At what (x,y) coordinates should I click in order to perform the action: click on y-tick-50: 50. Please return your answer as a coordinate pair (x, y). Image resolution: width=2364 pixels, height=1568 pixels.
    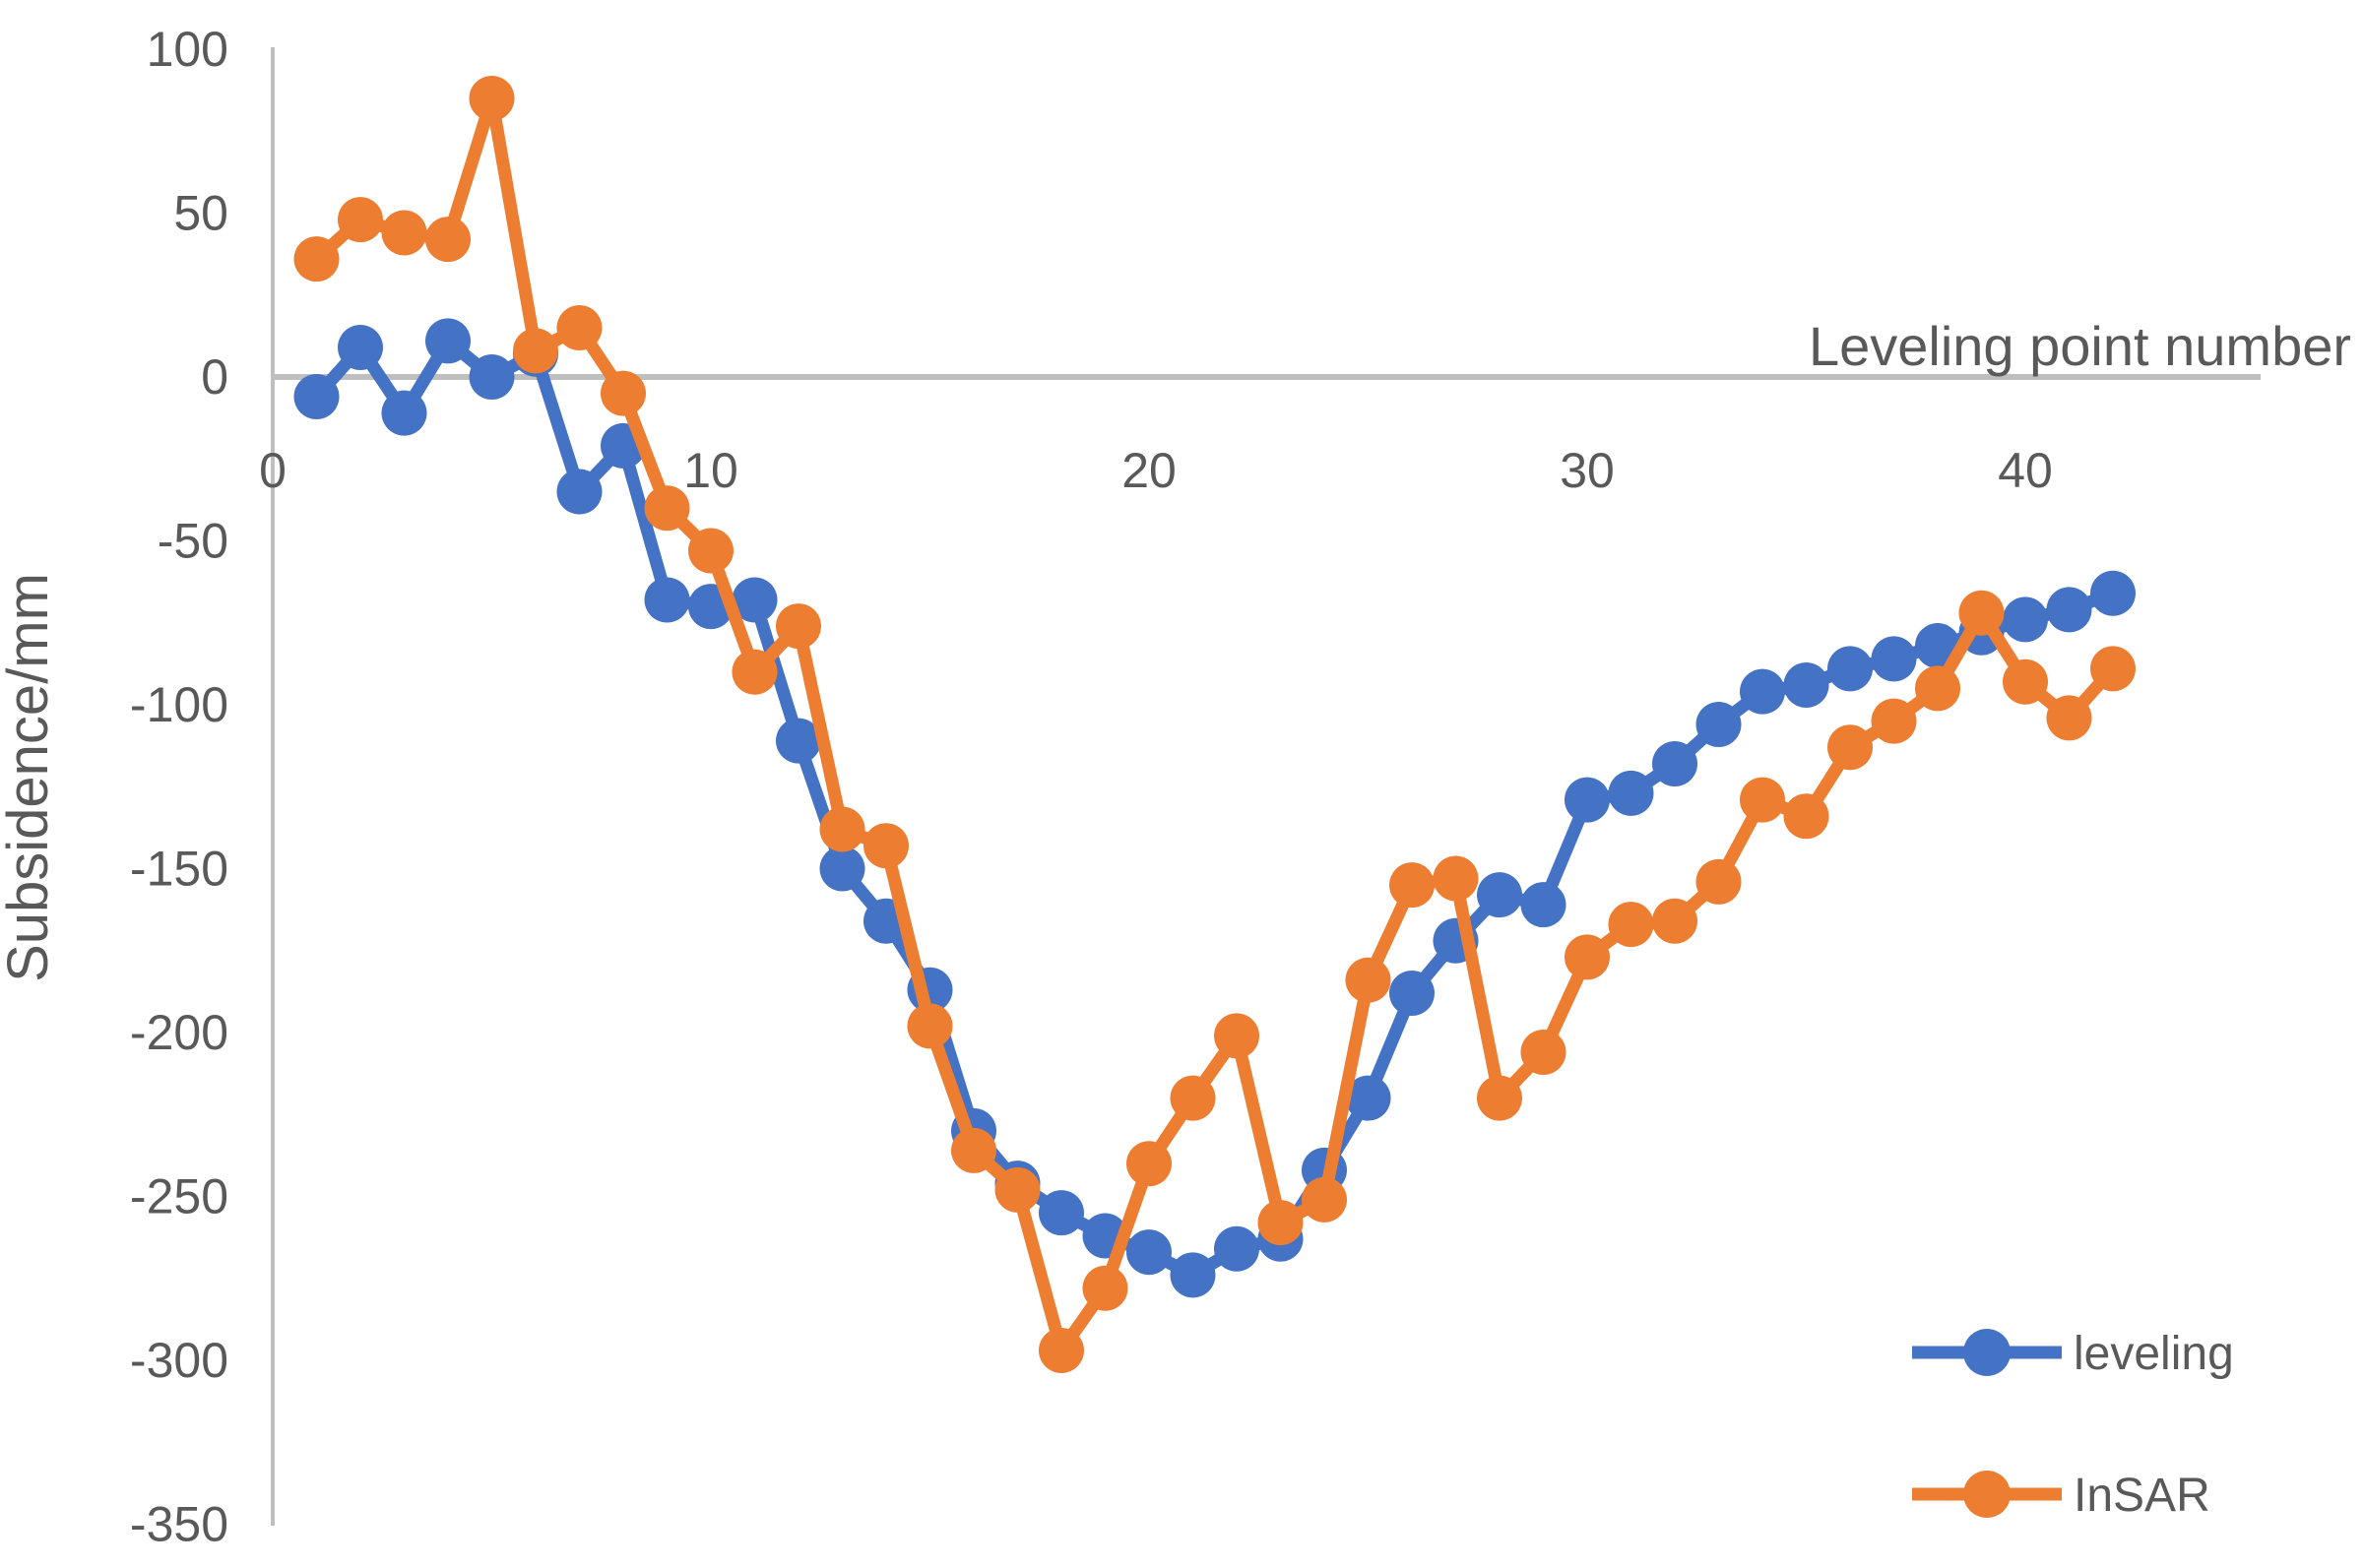
    Looking at the image, I should click on (201, 213).